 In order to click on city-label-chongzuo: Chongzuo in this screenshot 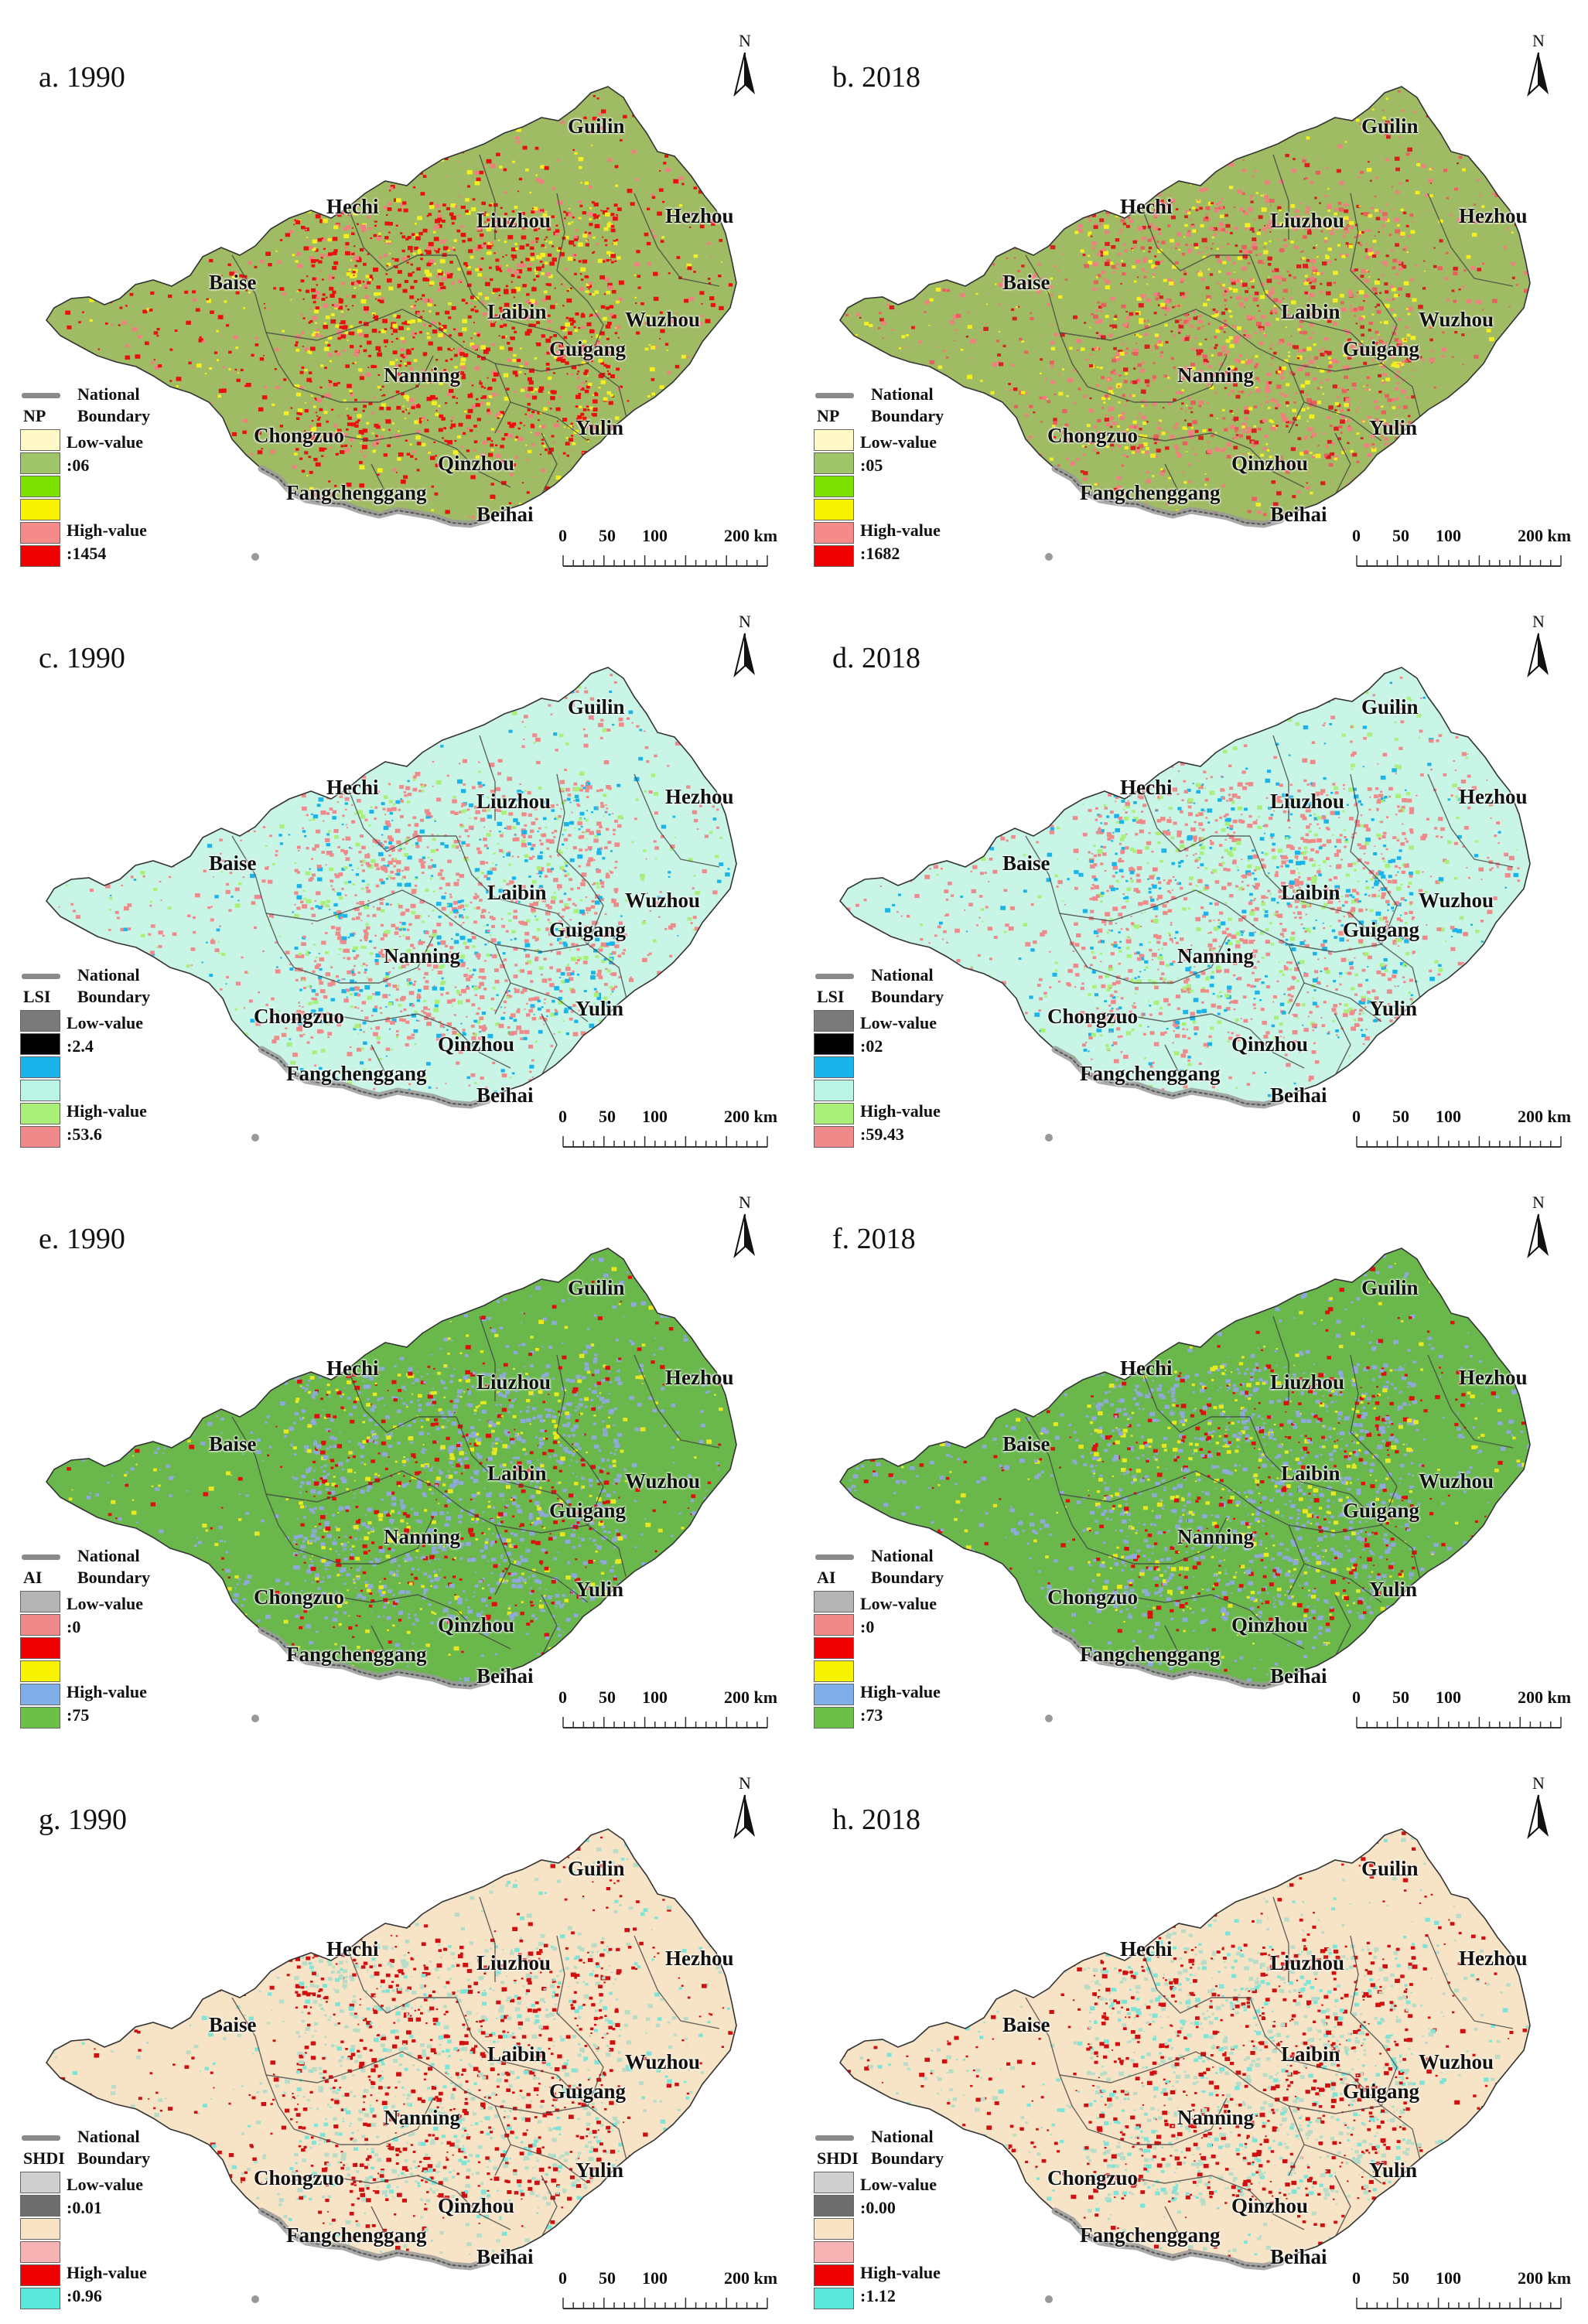, I will do `click(299, 1597)`.